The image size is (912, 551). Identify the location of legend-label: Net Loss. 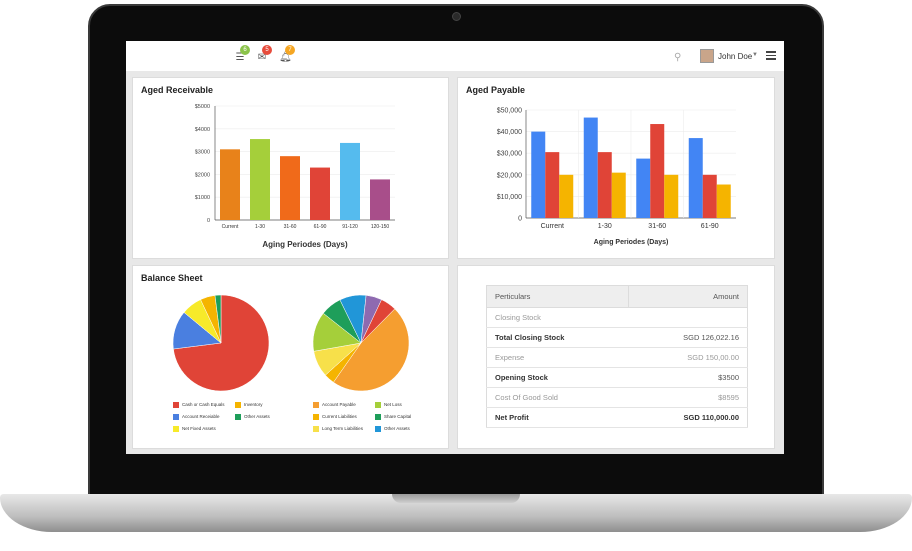
(393, 405).